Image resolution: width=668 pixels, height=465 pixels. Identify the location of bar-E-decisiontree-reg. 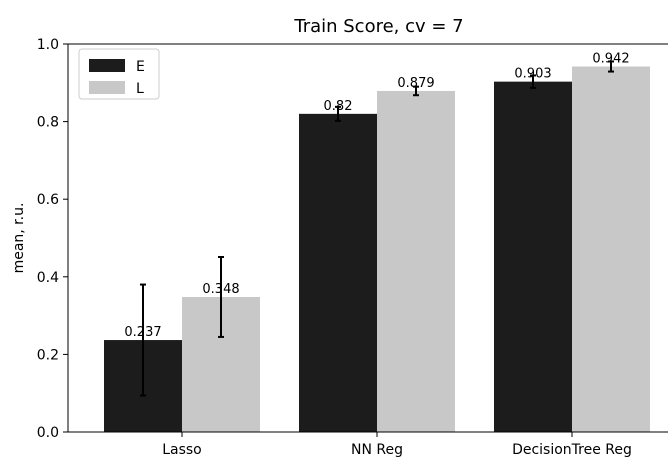
(533, 257).